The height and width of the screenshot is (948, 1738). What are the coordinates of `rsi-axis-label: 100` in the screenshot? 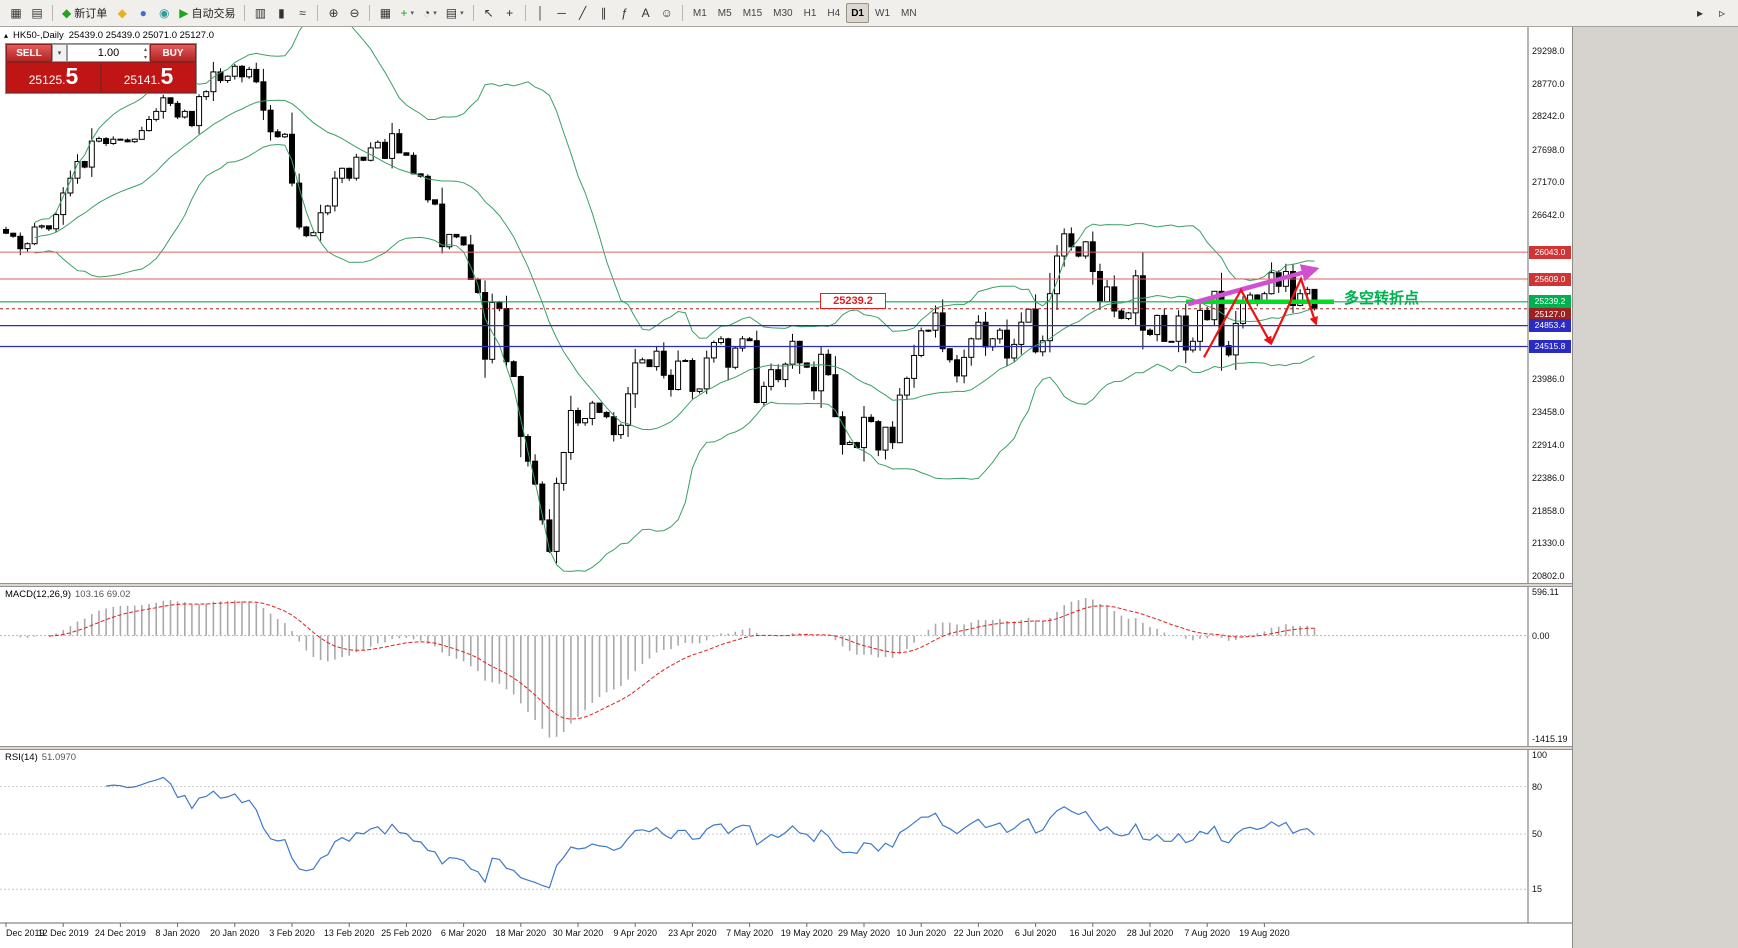 It's located at (1540, 755).